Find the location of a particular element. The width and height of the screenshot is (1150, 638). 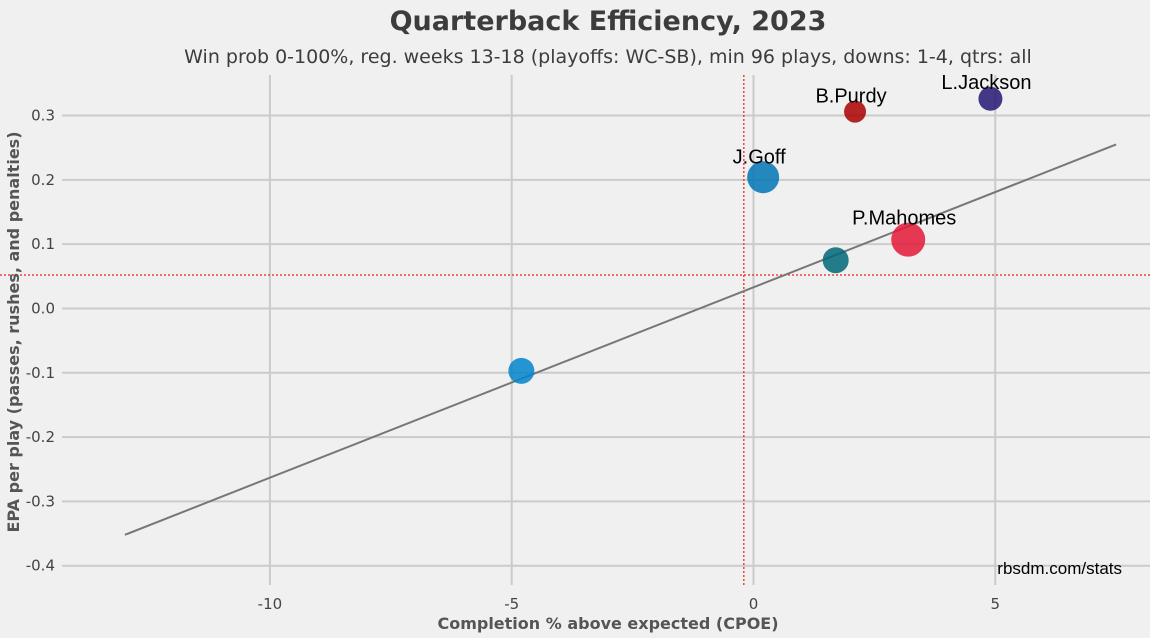

y-tick-label: 0.0 is located at coordinates (43, 308).